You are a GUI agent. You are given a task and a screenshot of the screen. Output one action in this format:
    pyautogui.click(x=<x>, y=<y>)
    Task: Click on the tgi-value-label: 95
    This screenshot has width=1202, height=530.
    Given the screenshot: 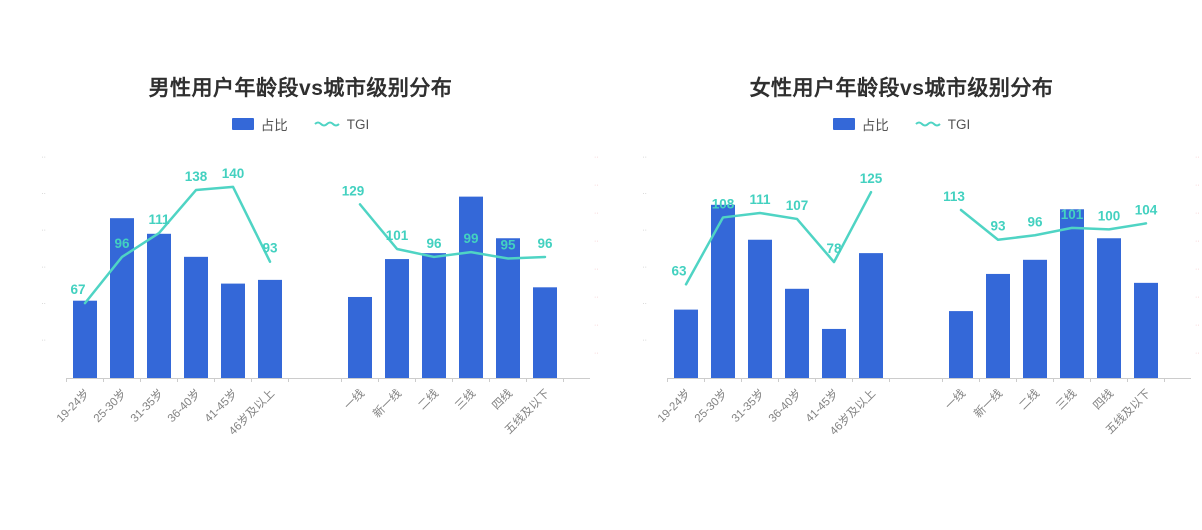 What is the action you would take?
    pyautogui.click(x=508, y=245)
    